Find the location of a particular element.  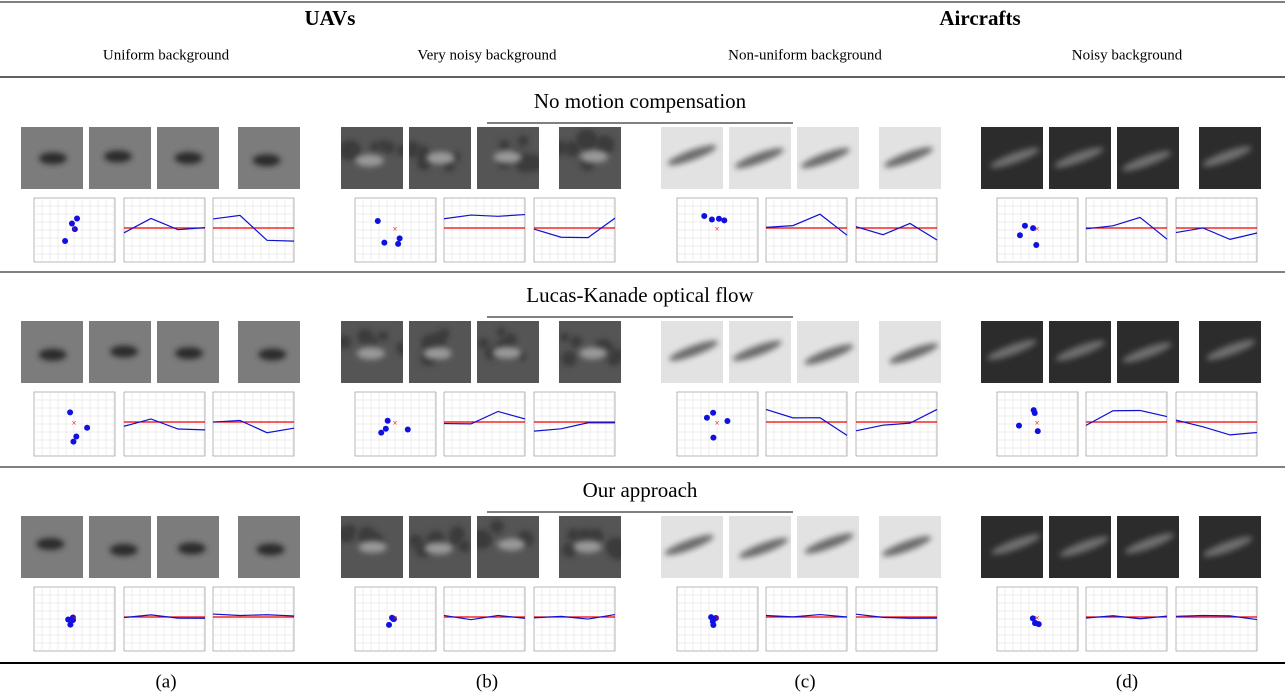

column-title: Very noisy background is located at coordinates (487, 55).